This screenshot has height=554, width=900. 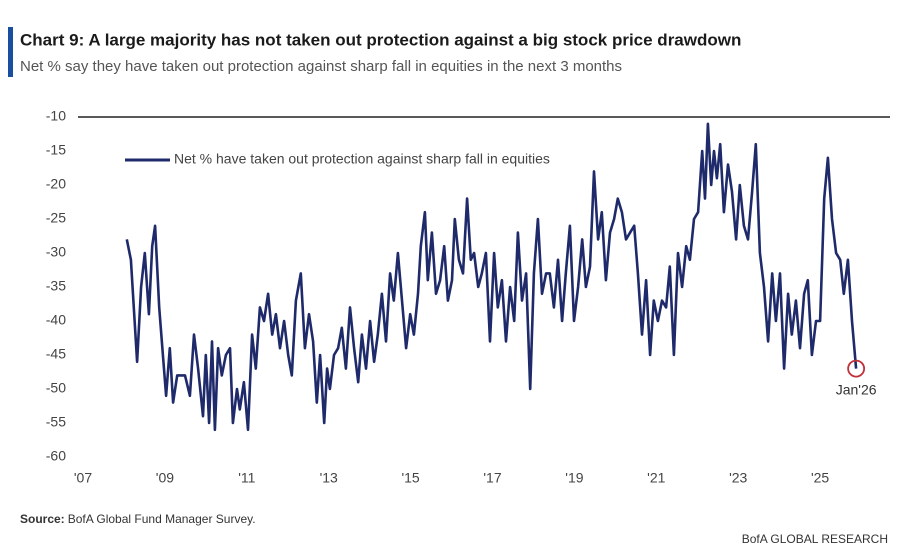 I want to click on y-tick-label: -25, so click(x=56, y=218).